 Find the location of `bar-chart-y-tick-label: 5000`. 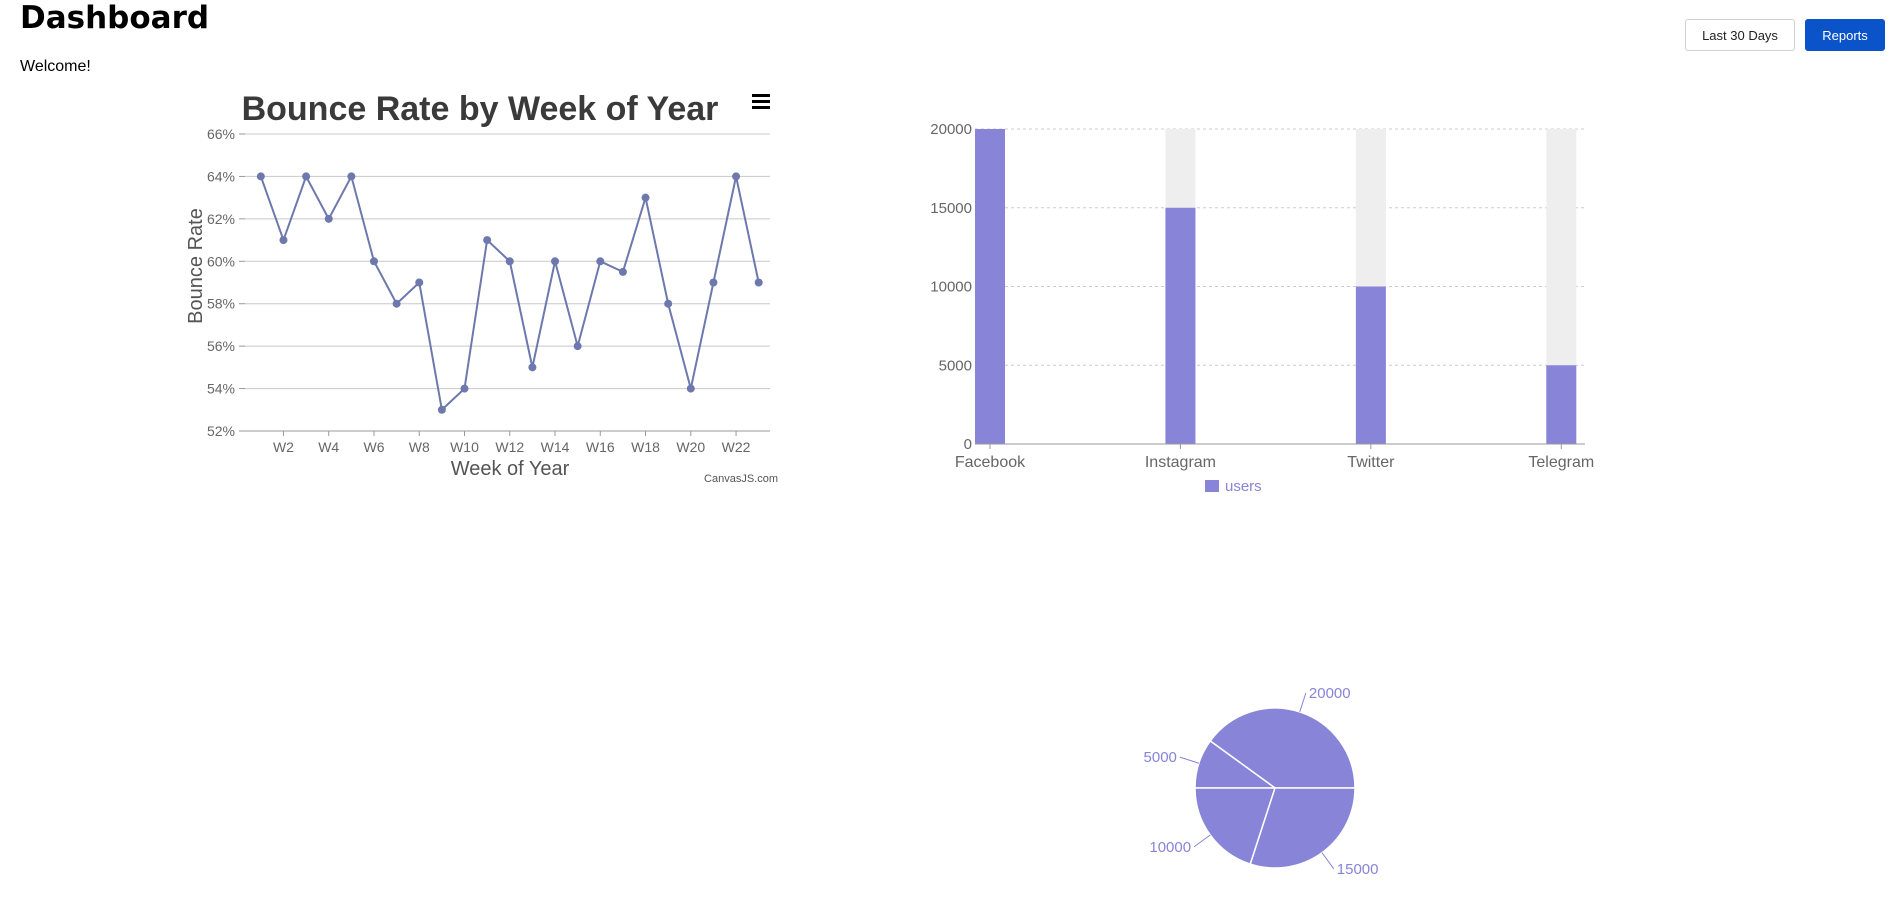

bar-chart-y-tick-label: 5000 is located at coordinates (955, 365).